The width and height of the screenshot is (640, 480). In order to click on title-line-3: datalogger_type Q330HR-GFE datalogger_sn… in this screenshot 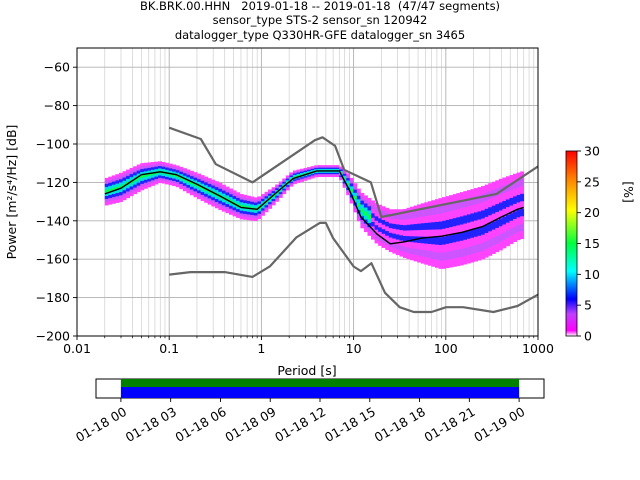, I will do `click(320, 35)`.